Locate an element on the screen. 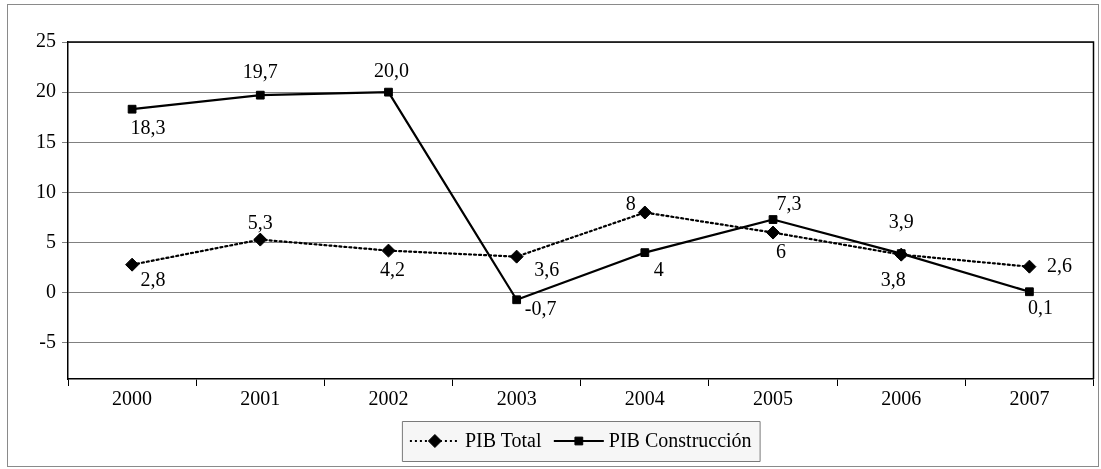 This screenshot has height=469, width=1101. x-tick-label: 2003 is located at coordinates (516, 398).